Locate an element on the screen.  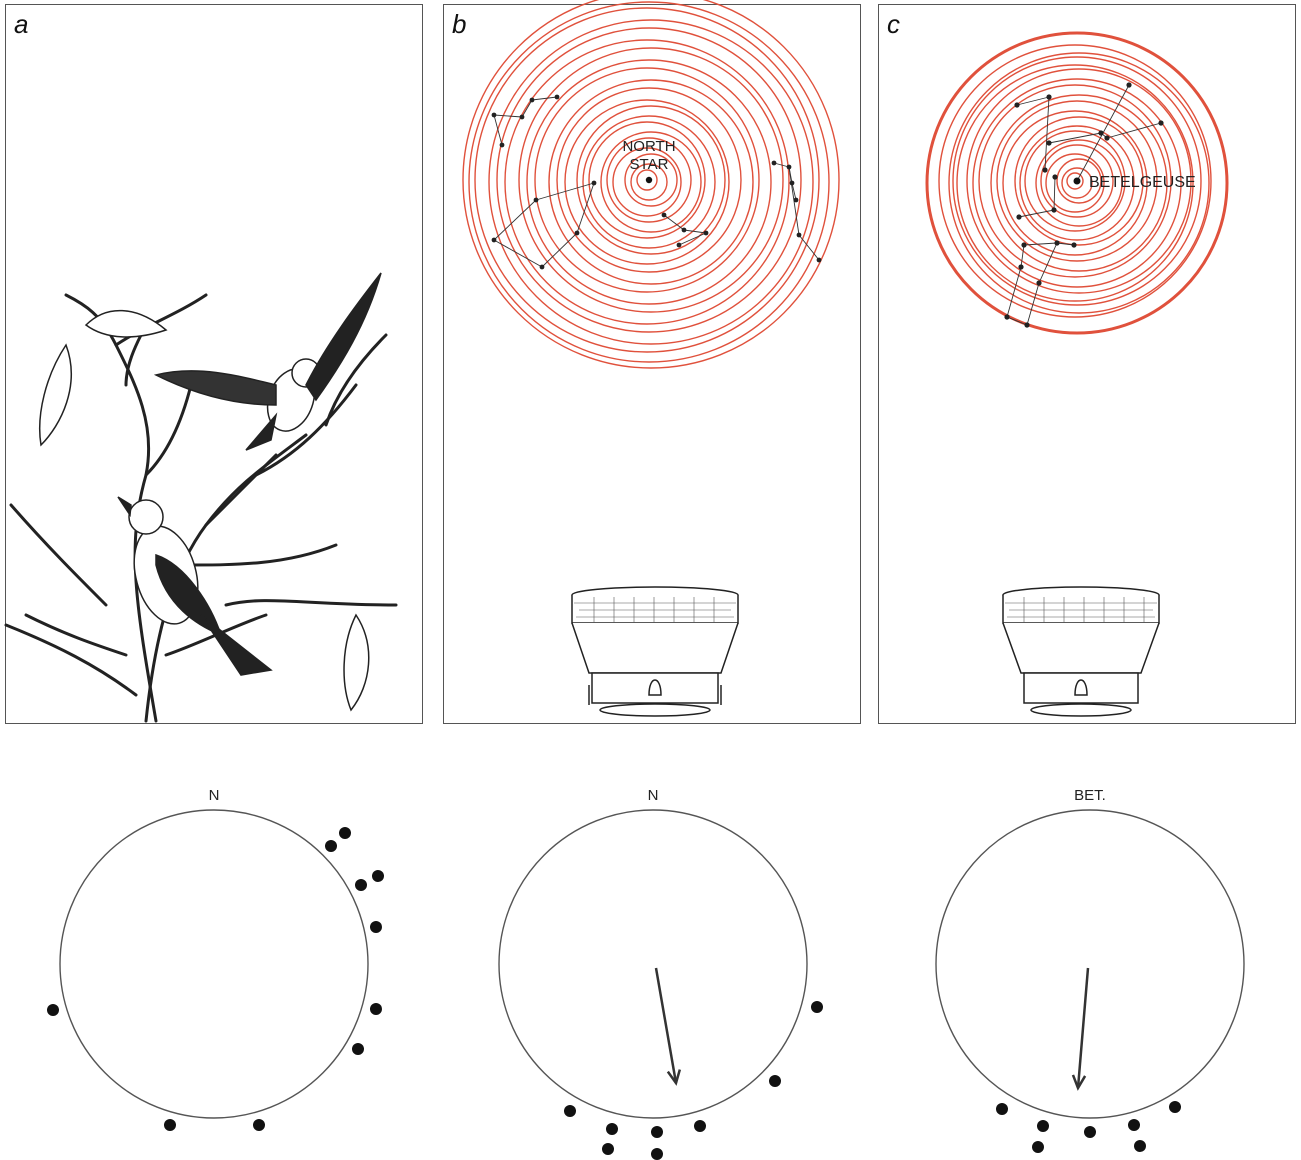
betelgeuse-label: BETELGEUSE is located at coordinates (1142, 182).